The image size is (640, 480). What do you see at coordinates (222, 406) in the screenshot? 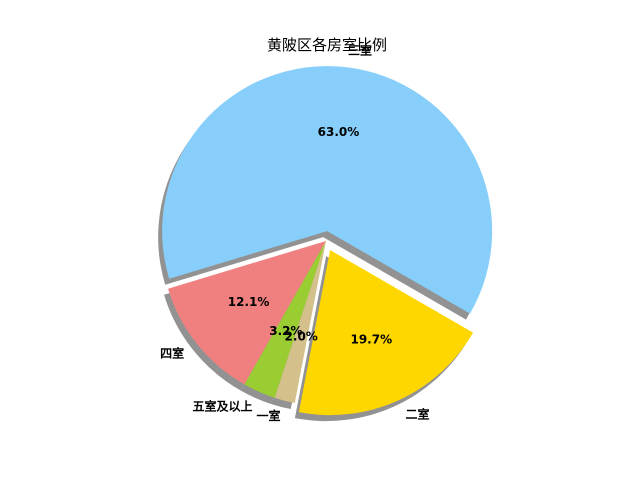
I see `slice-3-category-label: 五室及以上` at bounding box center [222, 406].